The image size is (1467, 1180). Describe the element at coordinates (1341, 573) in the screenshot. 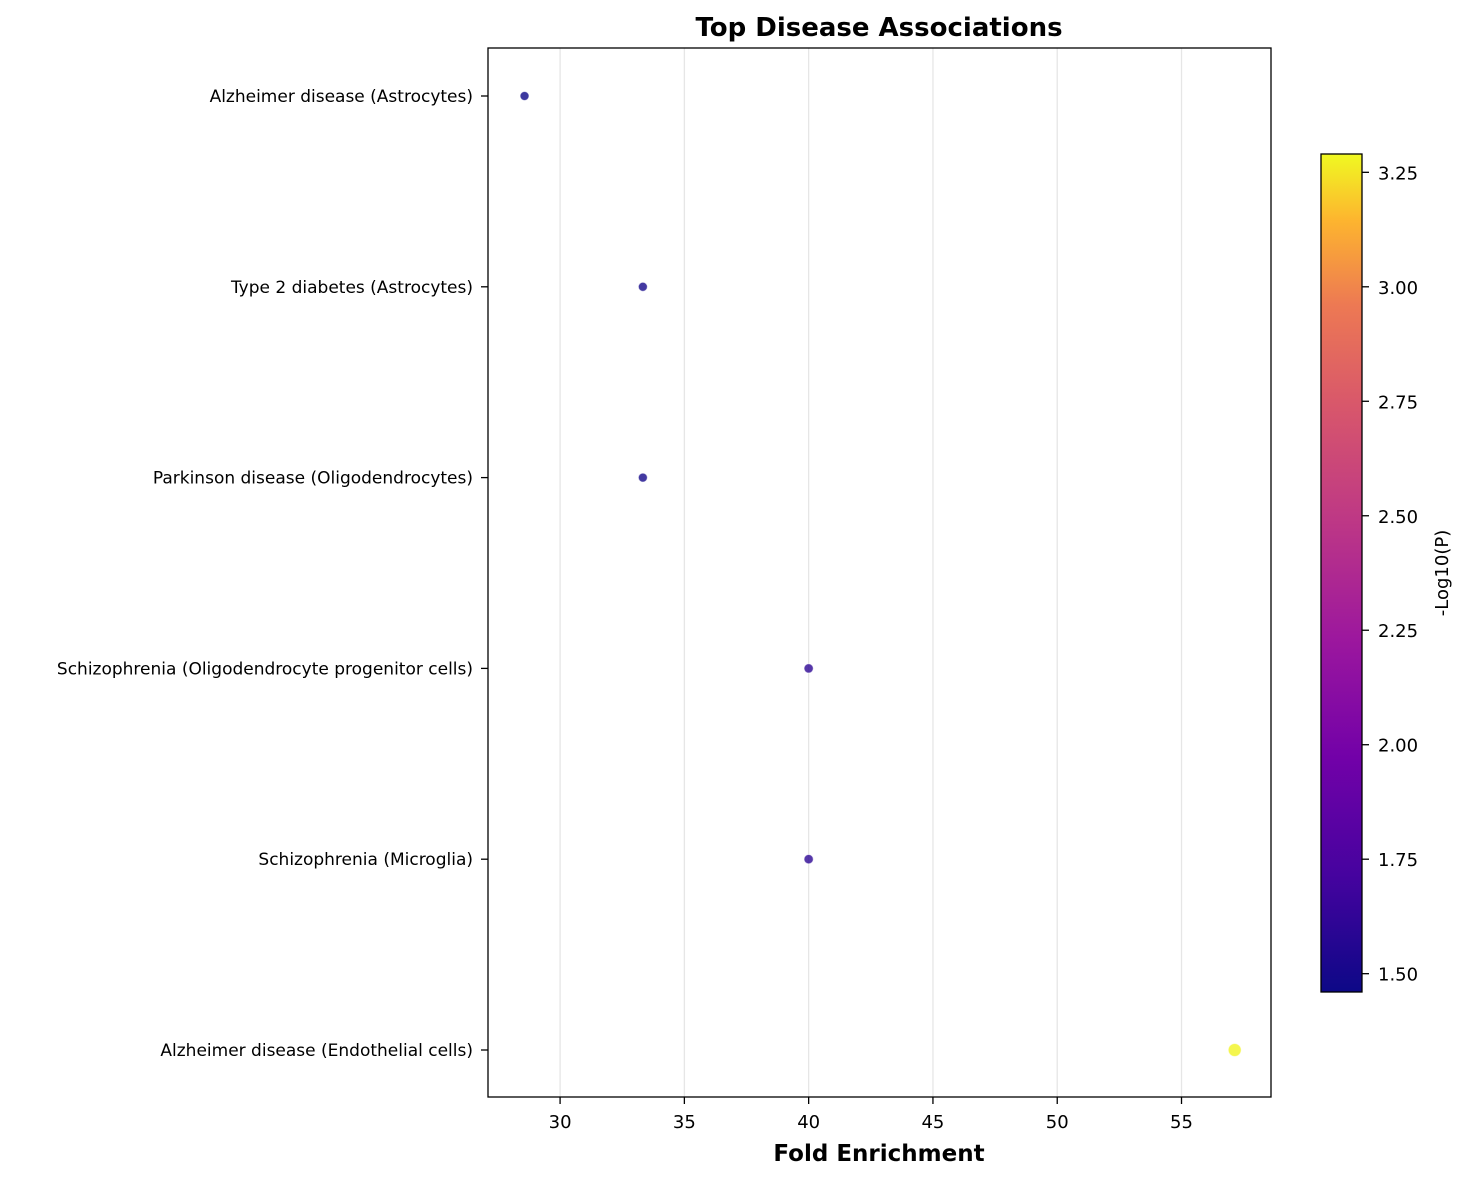

I see `colorbar-gradient` at that location.